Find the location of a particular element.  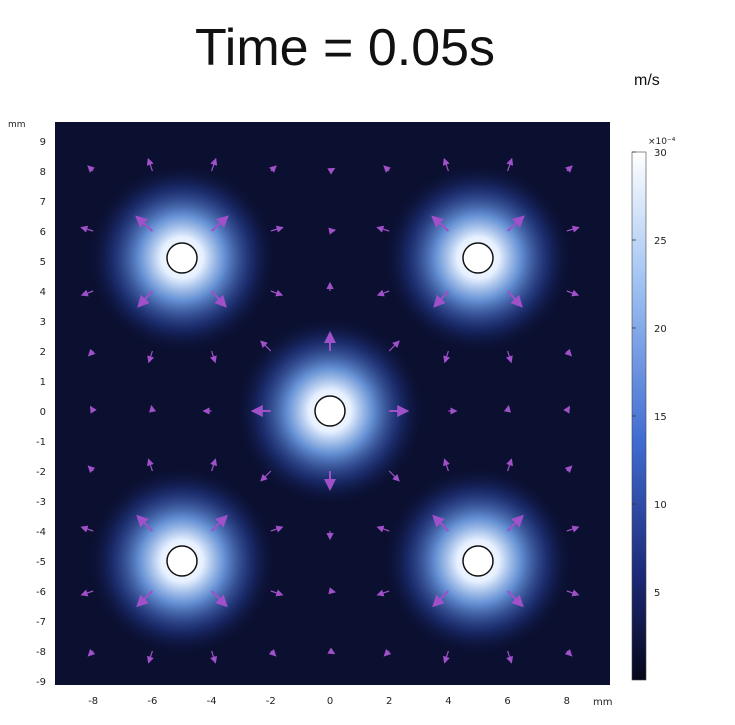

colorbar-exponent: ×10⁻⁴ is located at coordinates (662, 142).